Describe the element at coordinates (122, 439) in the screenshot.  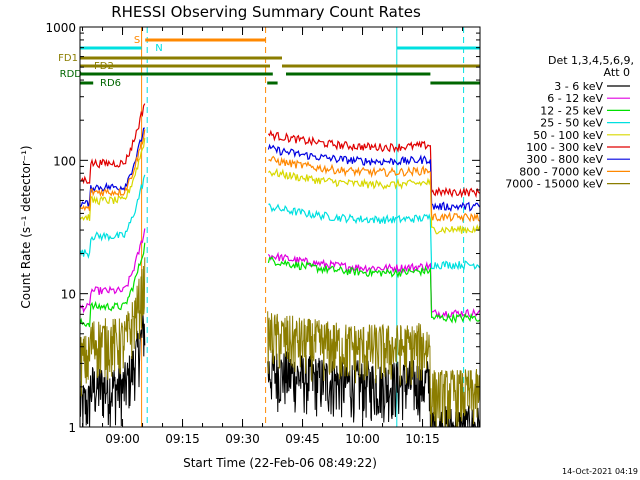
I see `x-tick-label: 09:00` at that location.